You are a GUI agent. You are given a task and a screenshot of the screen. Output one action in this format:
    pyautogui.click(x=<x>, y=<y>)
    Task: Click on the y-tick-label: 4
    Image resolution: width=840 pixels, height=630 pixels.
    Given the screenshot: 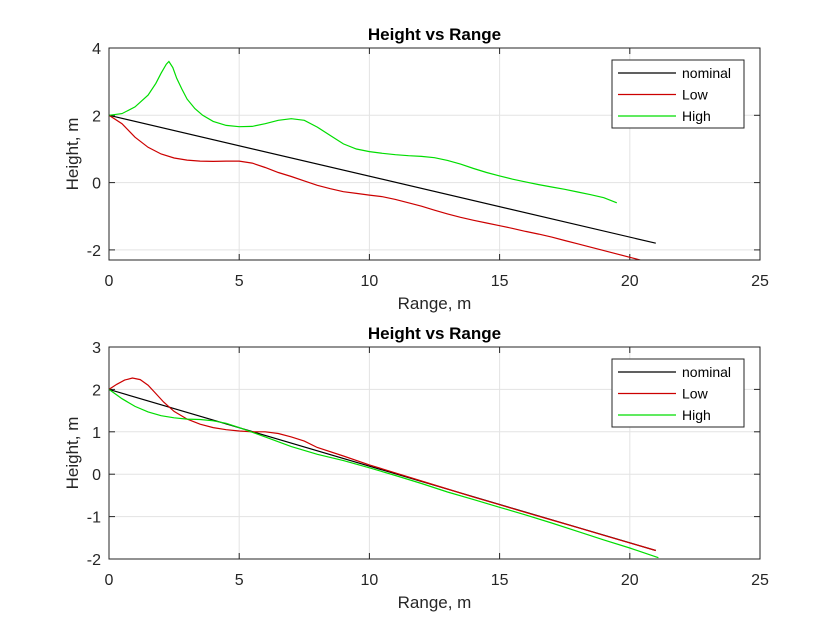 What is the action you would take?
    pyautogui.click(x=96, y=49)
    